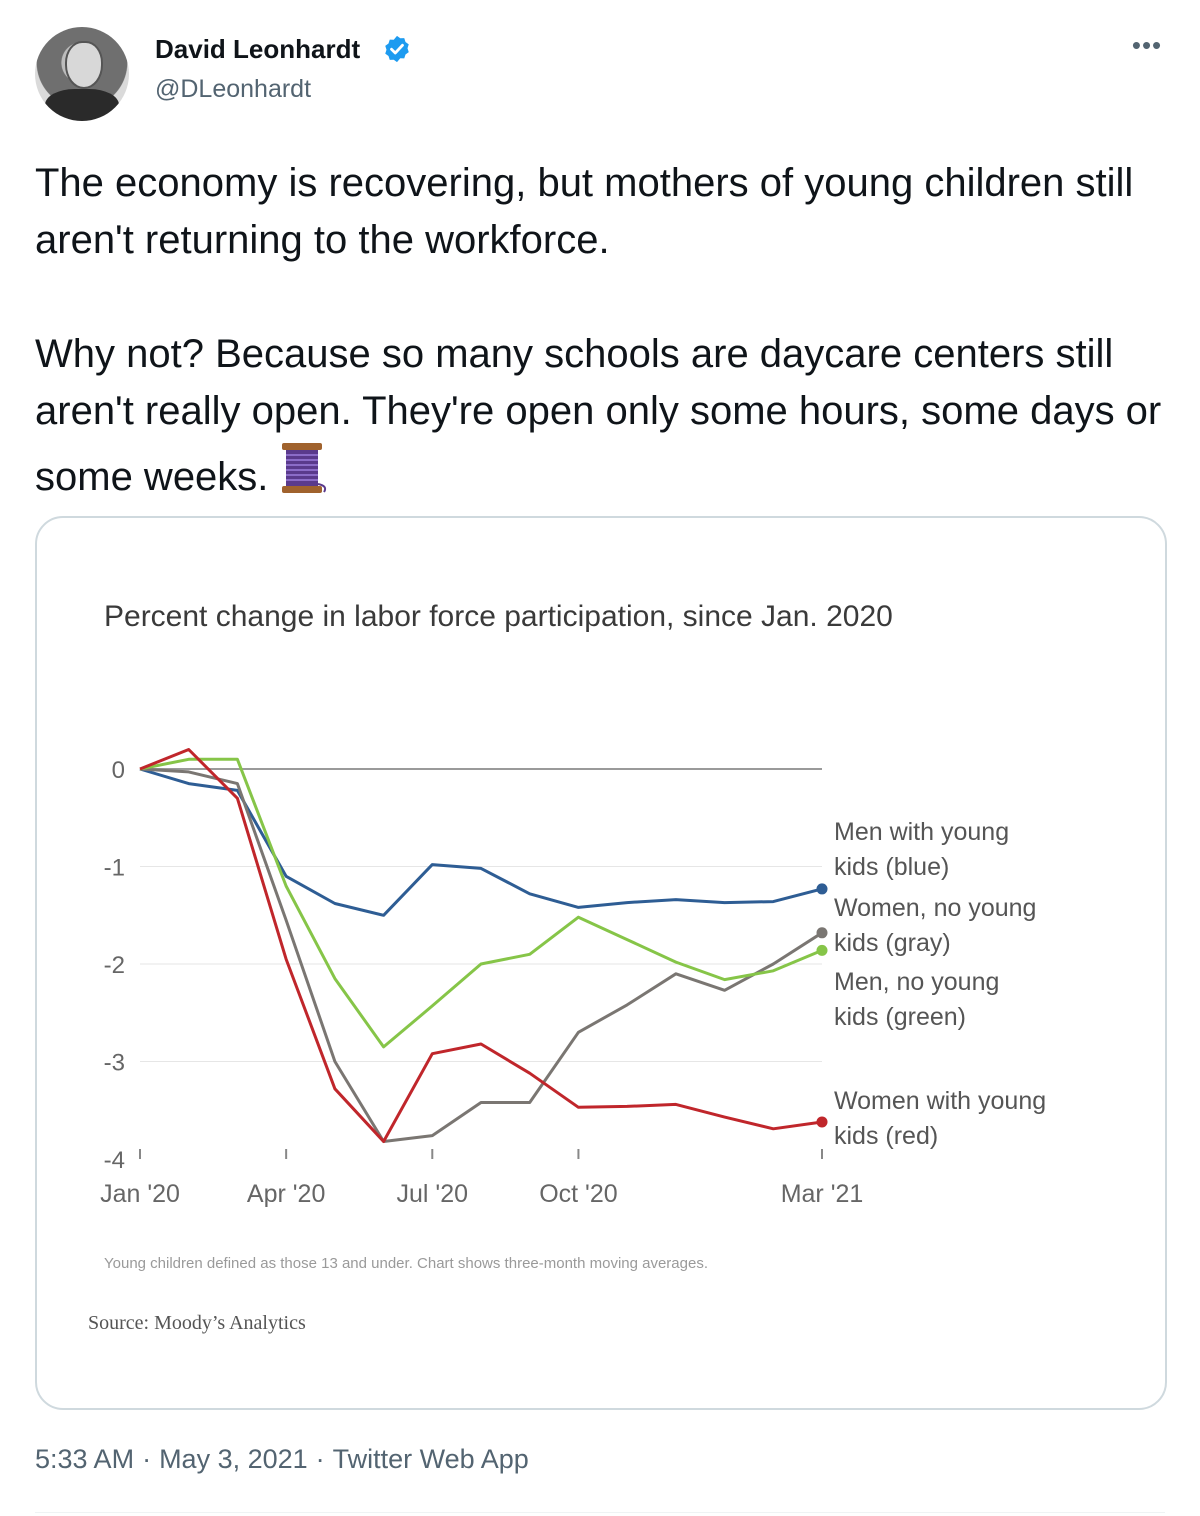 The height and width of the screenshot is (1516, 1200). I want to click on x-tick-label: Jul '20, so click(432, 1194).